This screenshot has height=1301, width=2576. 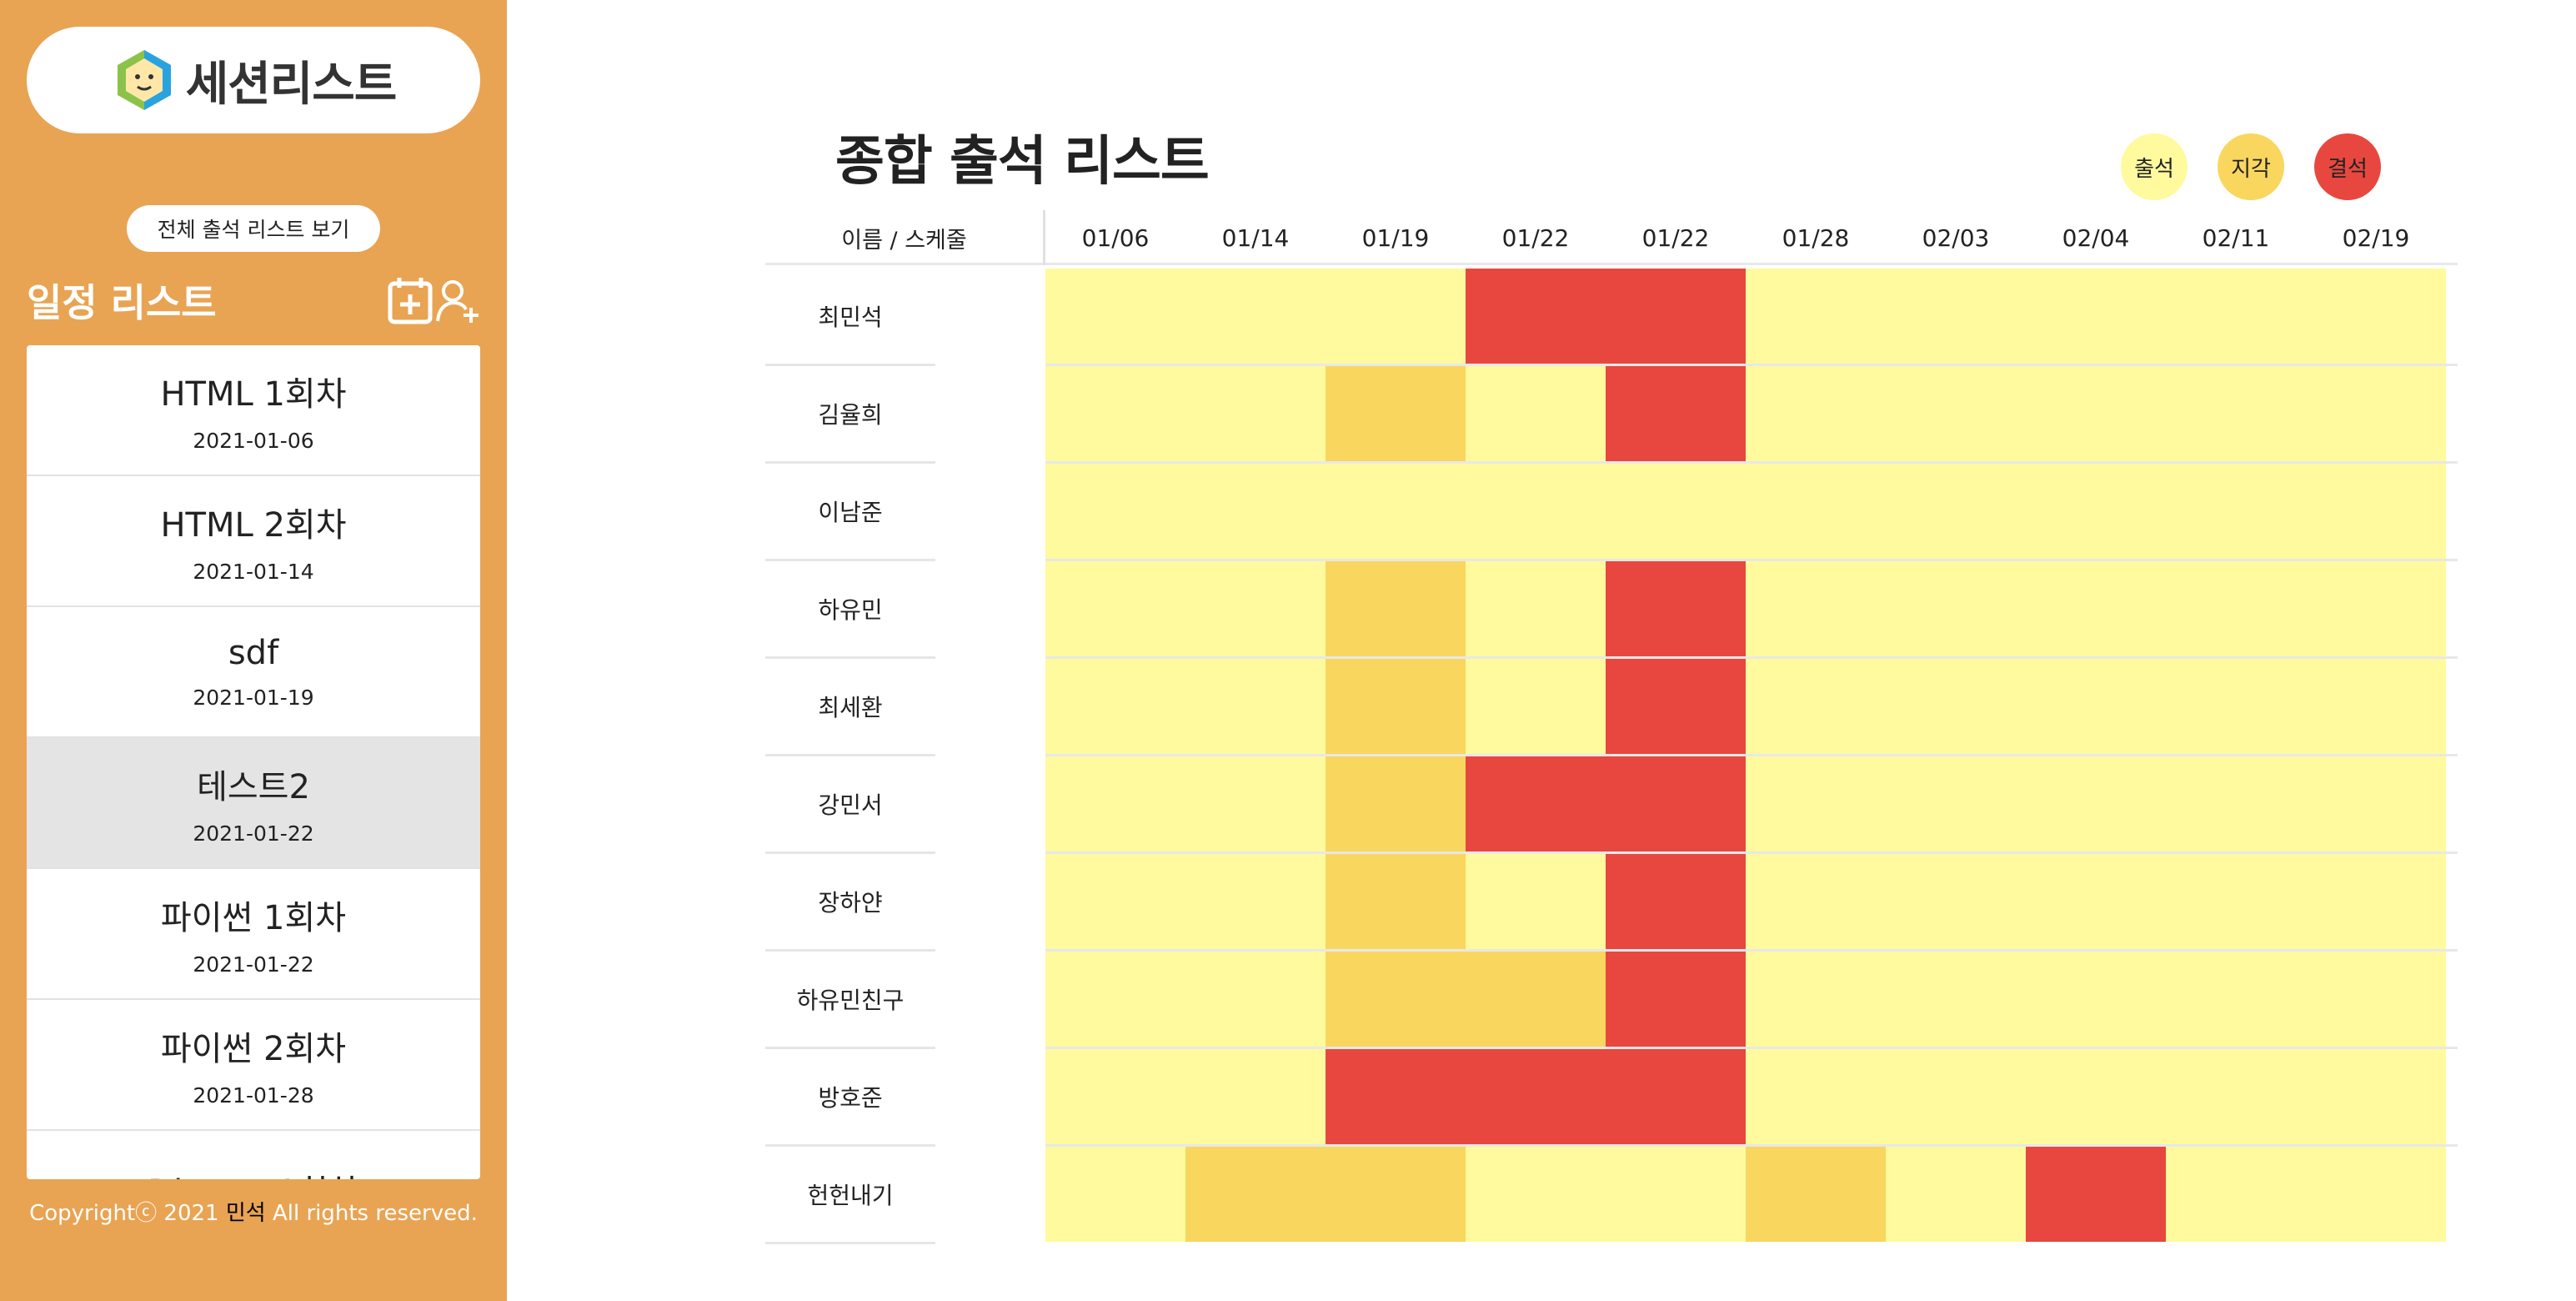 What do you see at coordinates (253, 228) in the screenshot?
I see `view-all-attendance-button: 전체 출석 리스트 보기` at bounding box center [253, 228].